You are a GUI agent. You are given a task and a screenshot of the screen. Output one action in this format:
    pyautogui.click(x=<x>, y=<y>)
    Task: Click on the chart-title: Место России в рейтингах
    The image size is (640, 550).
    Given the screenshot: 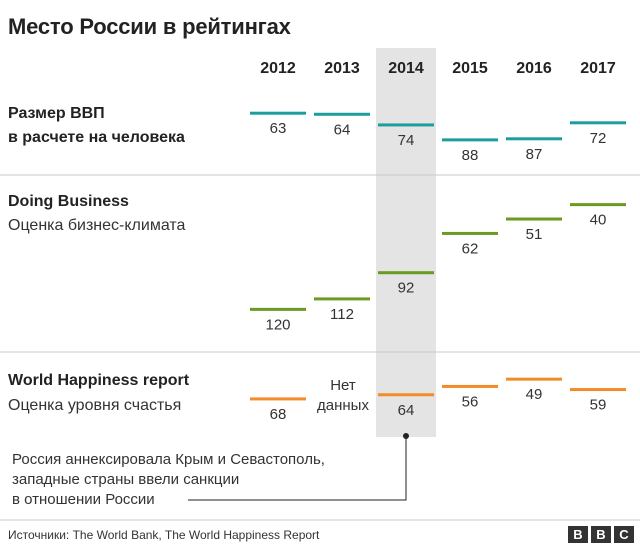 What is the action you would take?
    pyautogui.click(x=149, y=26)
    